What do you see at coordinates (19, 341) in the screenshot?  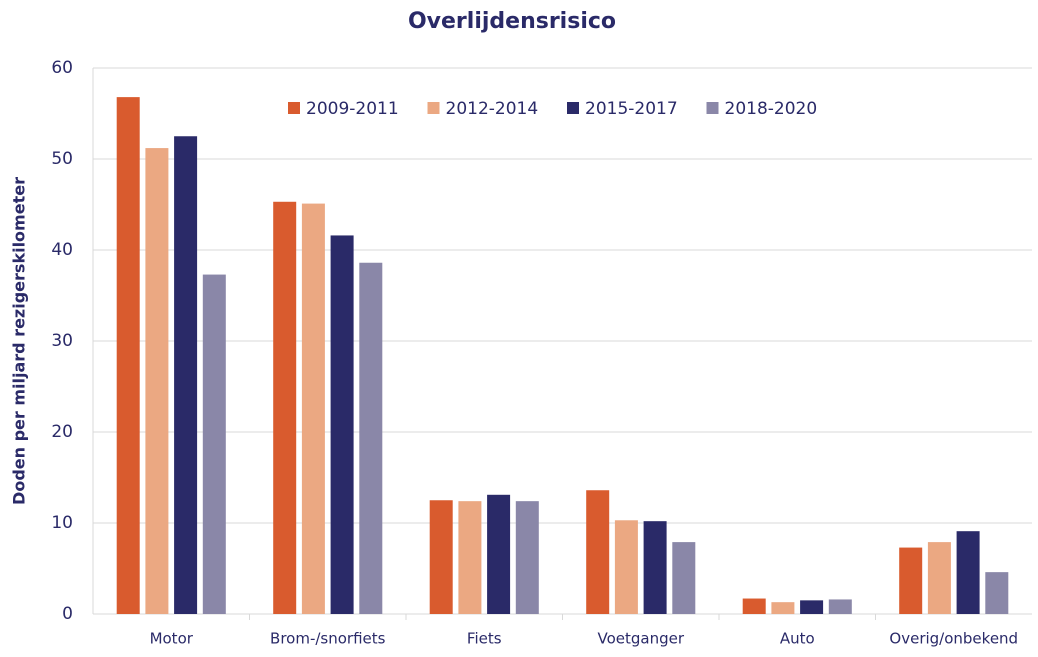 I see `y-axis-label: Doden per miljard rezigerskilometer` at bounding box center [19, 341].